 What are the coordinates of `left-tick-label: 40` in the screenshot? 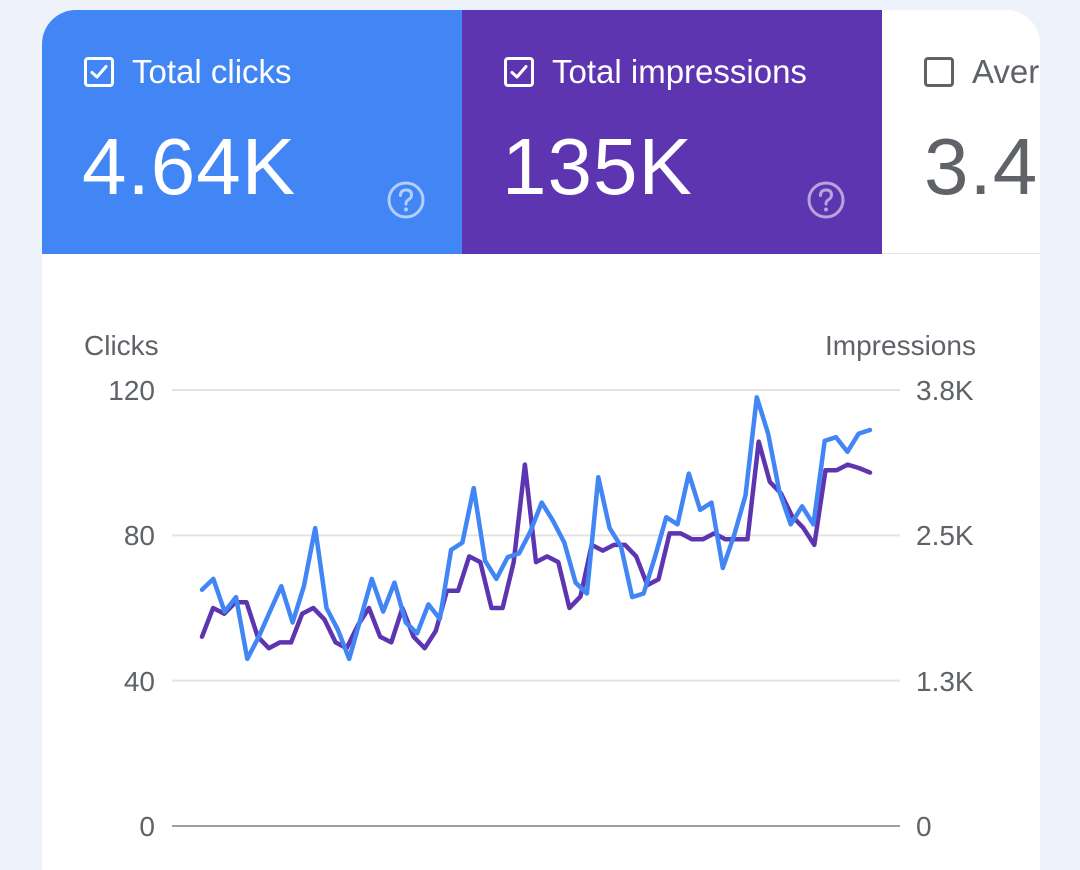 It's located at (139, 681).